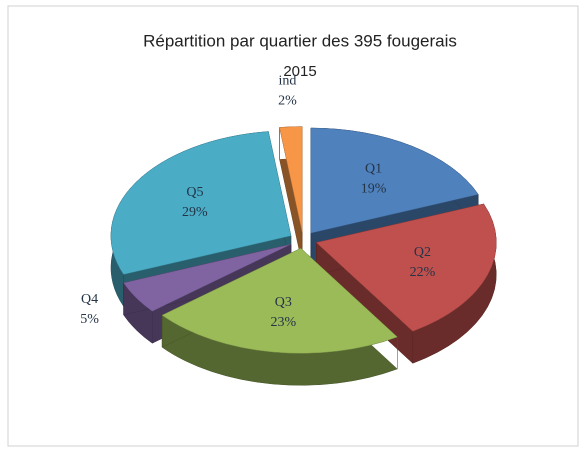 The image size is (584, 452). What do you see at coordinates (283, 302) in the screenshot?
I see `category-label: Q3` at bounding box center [283, 302].